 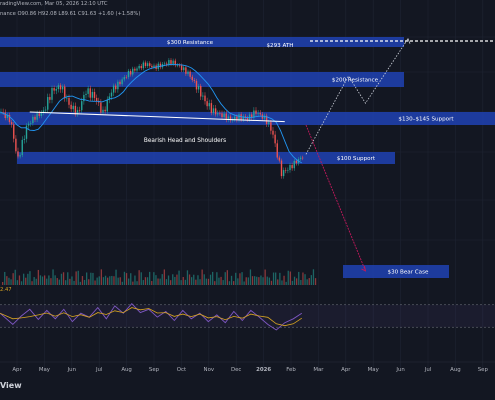 What do you see at coordinates (364, 268) in the screenshot?
I see `bear-arrow-head` at bounding box center [364, 268].